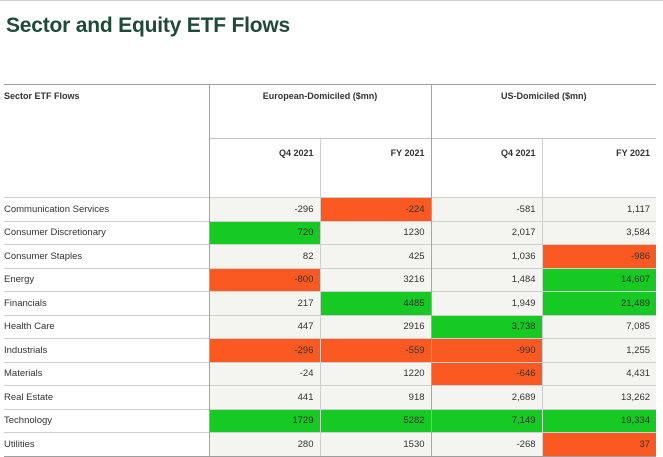 This screenshot has width=663, height=457. I want to click on cell-us-fy: 14,607, so click(599, 279).